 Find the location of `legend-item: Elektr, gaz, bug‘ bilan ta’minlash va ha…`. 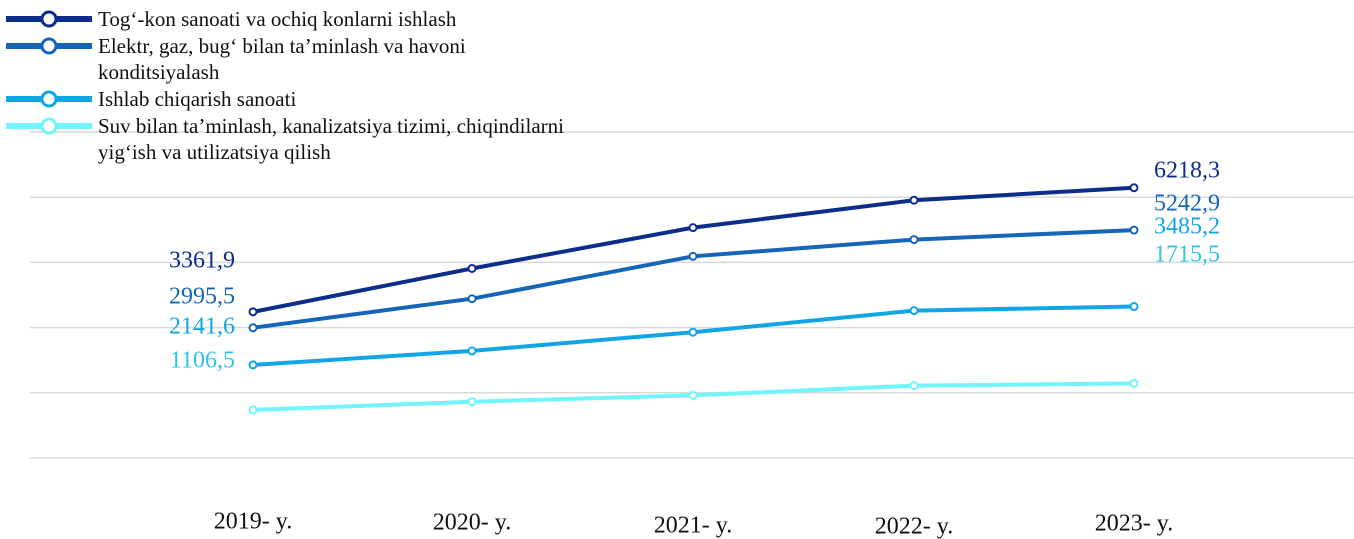

legend-item: Elektr, gaz, bug‘ bilan ta’minlash va ha… is located at coordinates (289, 59).